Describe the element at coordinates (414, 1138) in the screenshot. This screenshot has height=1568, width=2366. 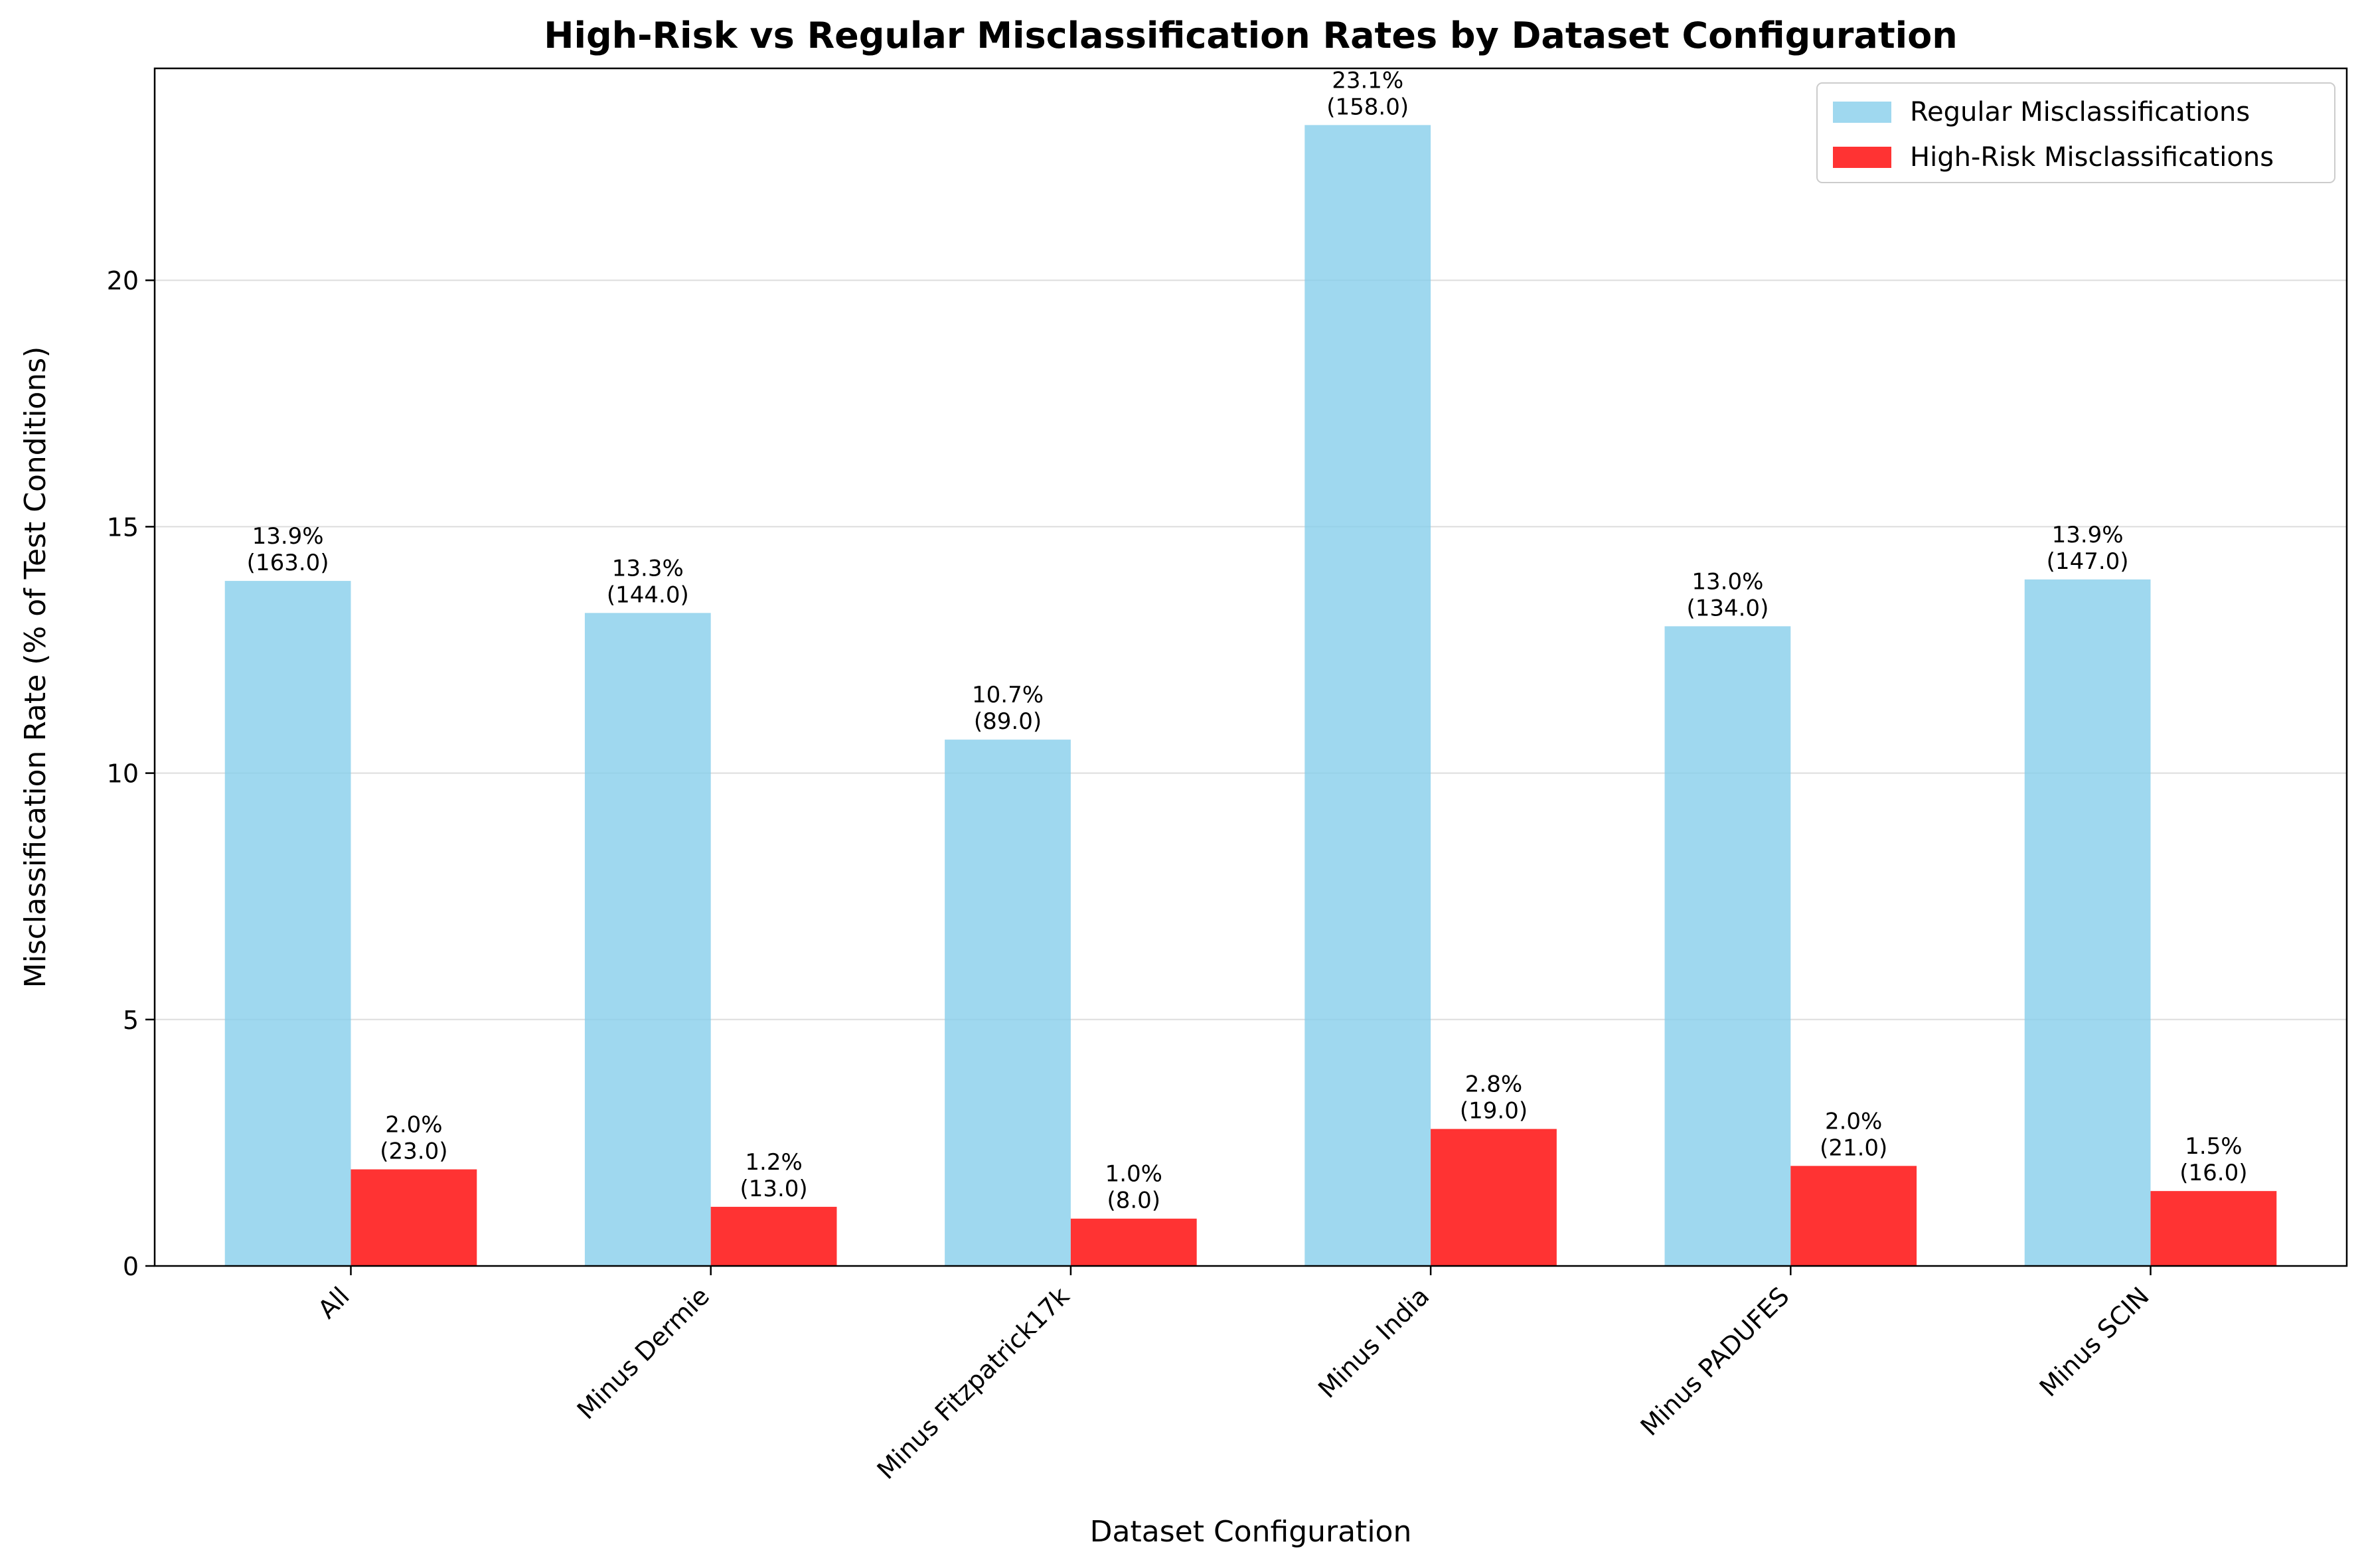
I see `high-risk-data-label: 2.0% (23.0)` at that location.